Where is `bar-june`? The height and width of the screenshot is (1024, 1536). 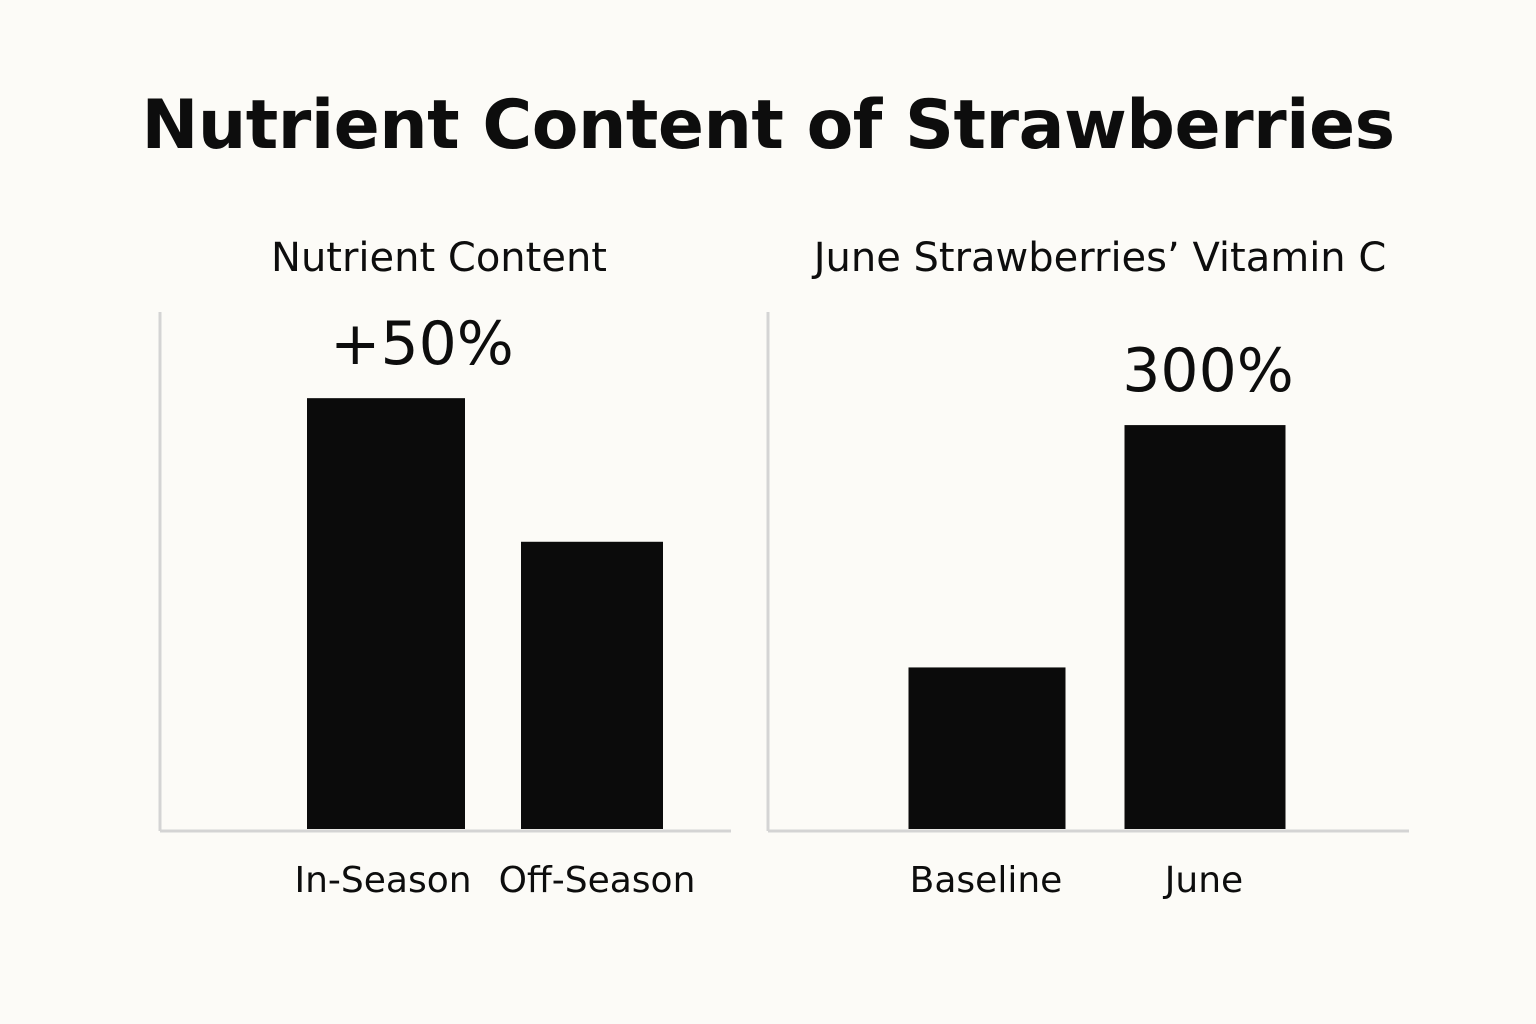
bar-june is located at coordinates (1205, 627).